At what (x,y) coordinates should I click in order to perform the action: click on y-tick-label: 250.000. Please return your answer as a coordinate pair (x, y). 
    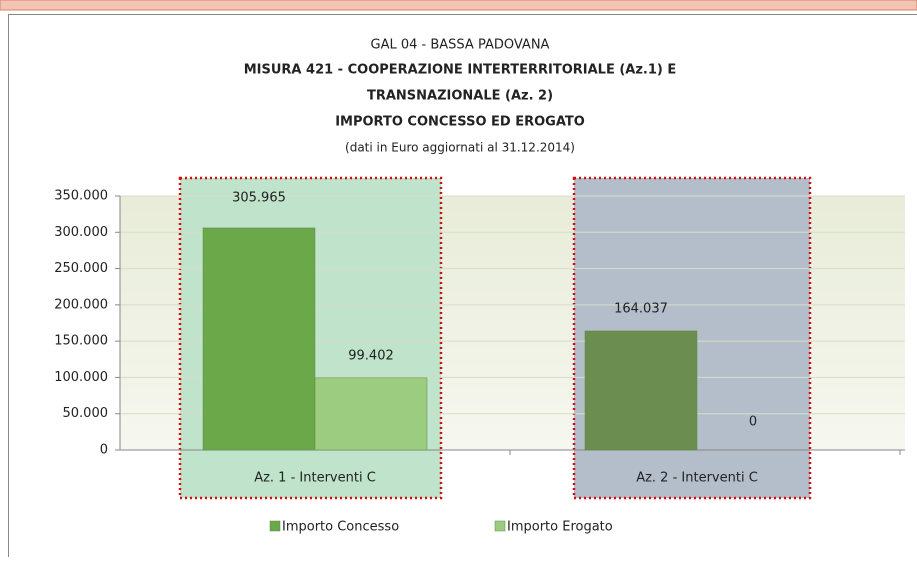
    Looking at the image, I should click on (81, 268).